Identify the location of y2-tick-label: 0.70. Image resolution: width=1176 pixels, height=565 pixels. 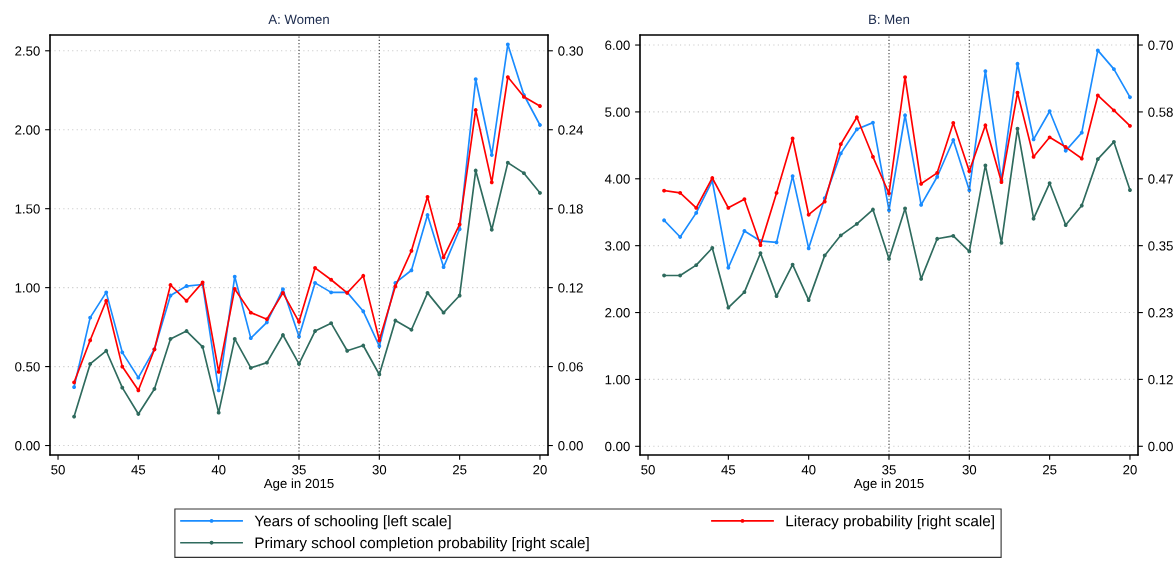
(1160, 45).